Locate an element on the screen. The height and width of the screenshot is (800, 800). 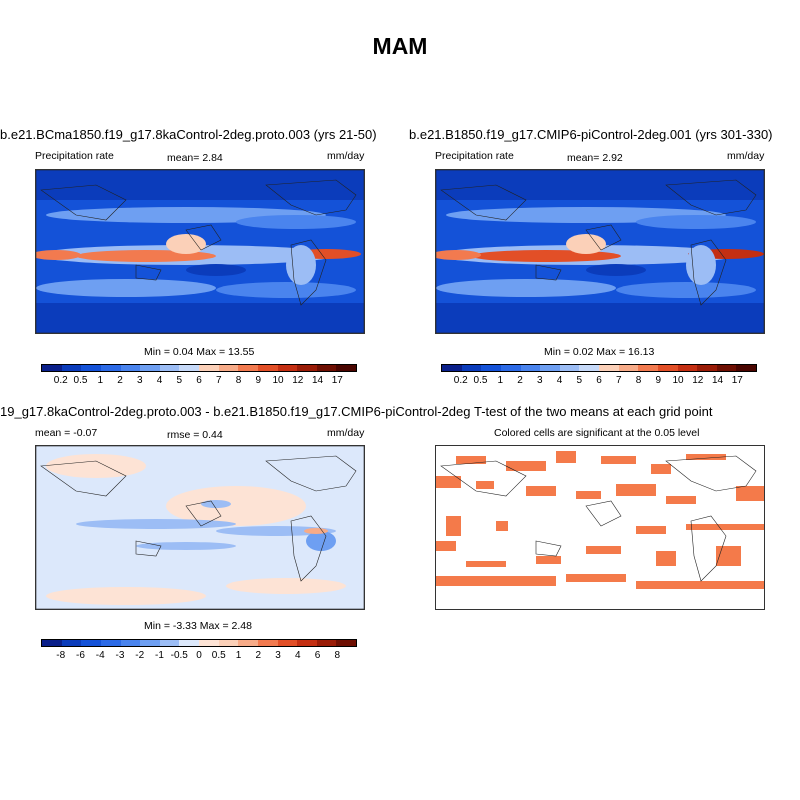
panel-1-colorbar is located at coordinates (199, 368).